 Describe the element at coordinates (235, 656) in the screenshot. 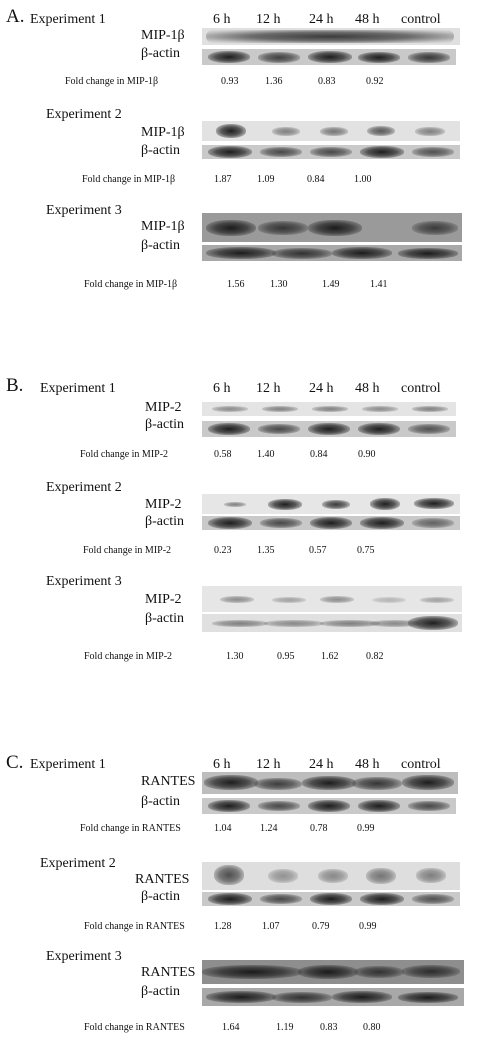

I see `panel-b-exp3-fold-6h: 1.30` at that location.